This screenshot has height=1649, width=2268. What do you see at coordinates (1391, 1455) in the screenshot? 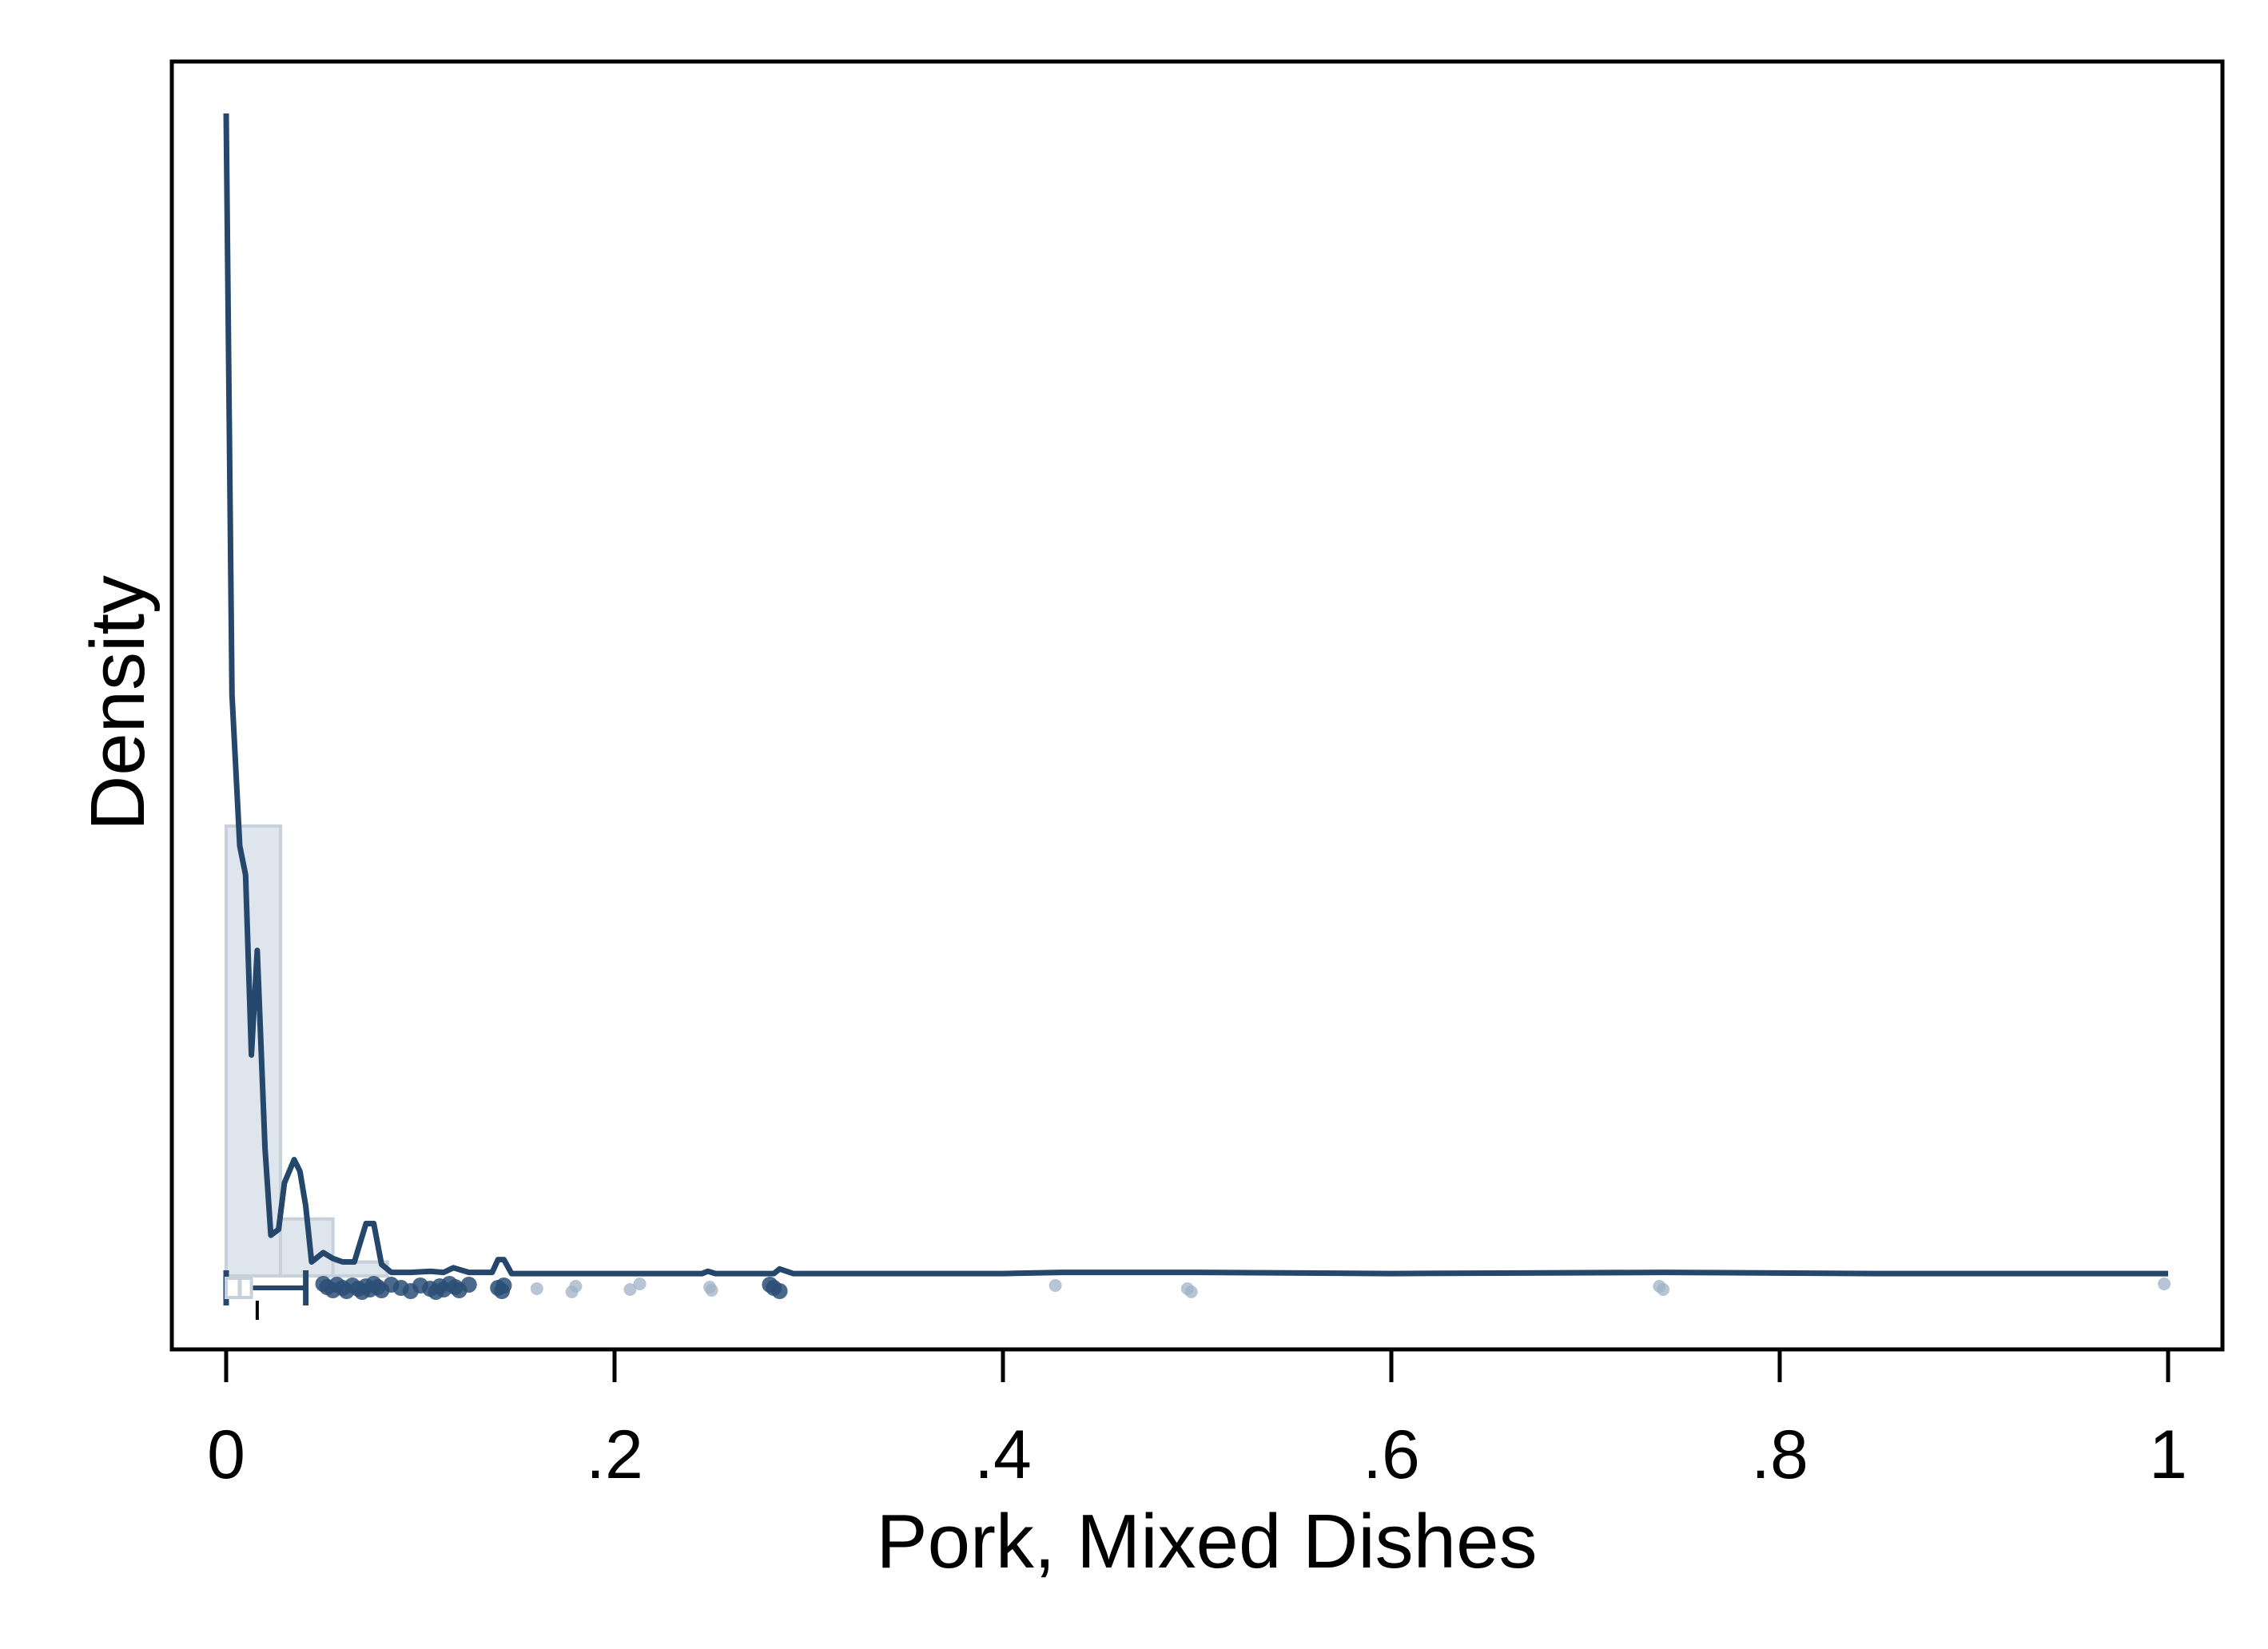
I see `x-tick-label-3: .6` at bounding box center [1391, 1455].